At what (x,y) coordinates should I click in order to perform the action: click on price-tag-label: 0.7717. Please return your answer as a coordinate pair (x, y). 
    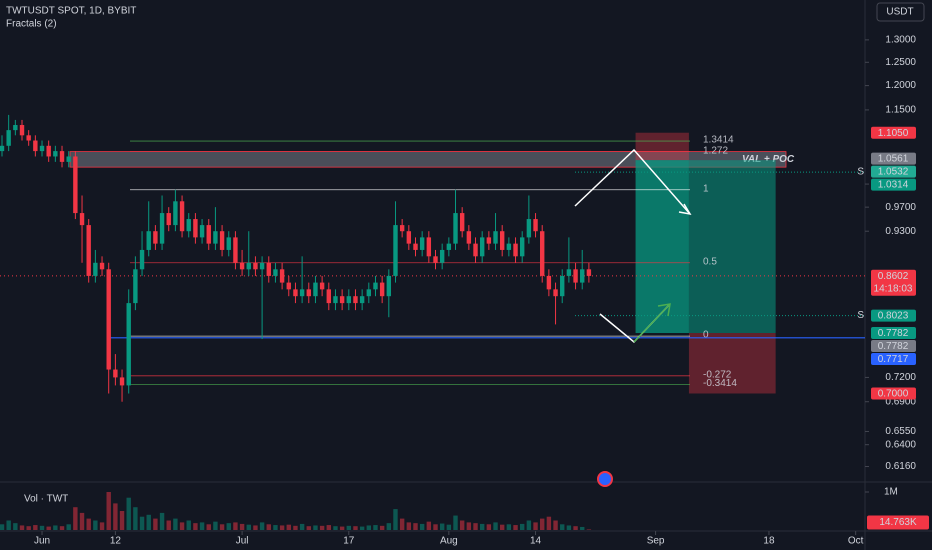
    Looking at the image, I should click on (893, 359).